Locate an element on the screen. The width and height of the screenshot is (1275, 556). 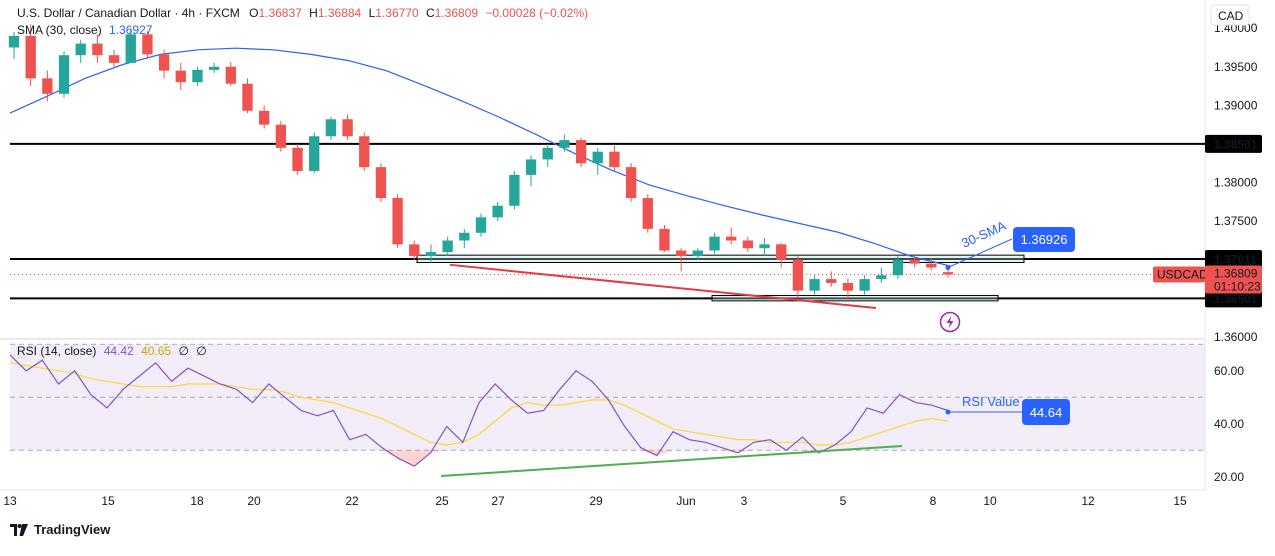
time-axis-tick-12: 10 is located at coordinates (990, 501).